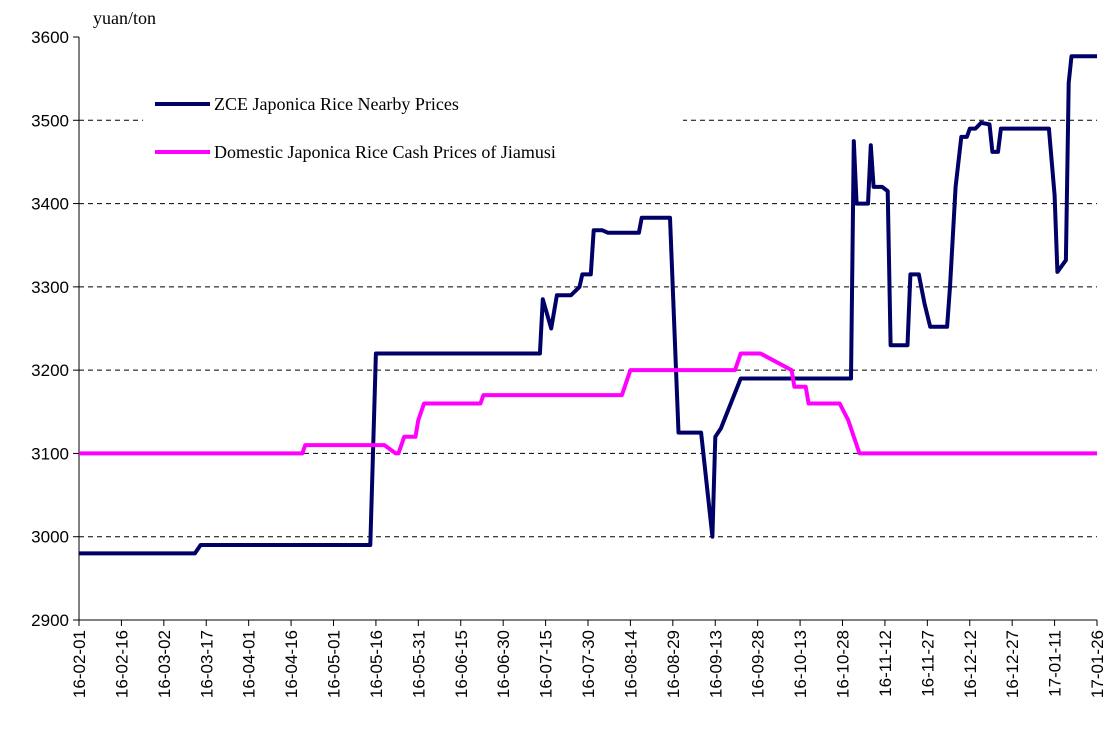 Image resolution: width=1114 pixels, height=736 pixels. Describe the element at coordinates (334, 664) in the screenshot. I see `x-tick-label: 16-05-01` at that location.